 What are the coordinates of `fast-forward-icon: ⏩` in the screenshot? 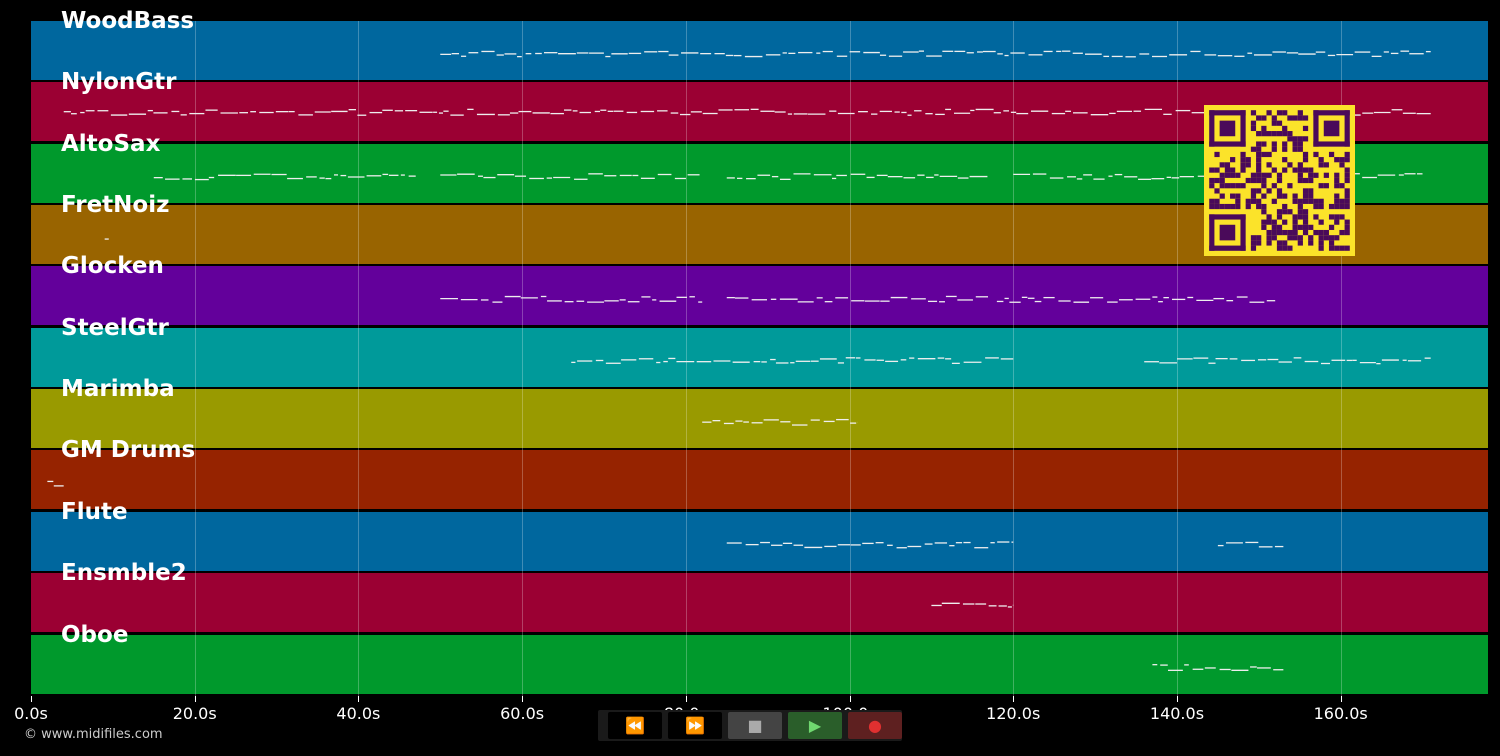 It's located at (695, 725).